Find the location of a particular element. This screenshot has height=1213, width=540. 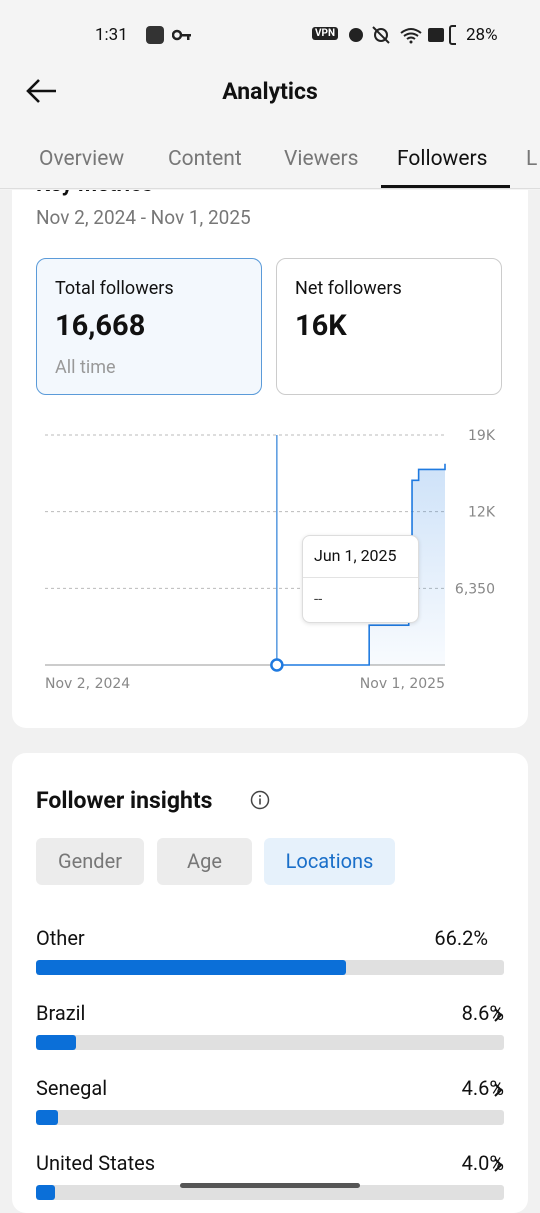

y-tick-label: 12K is located at coordinates (482, 513).